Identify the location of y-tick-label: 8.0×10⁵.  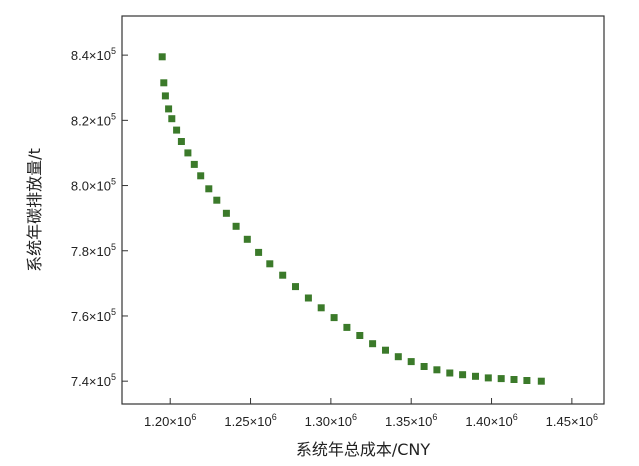
(93, 185).